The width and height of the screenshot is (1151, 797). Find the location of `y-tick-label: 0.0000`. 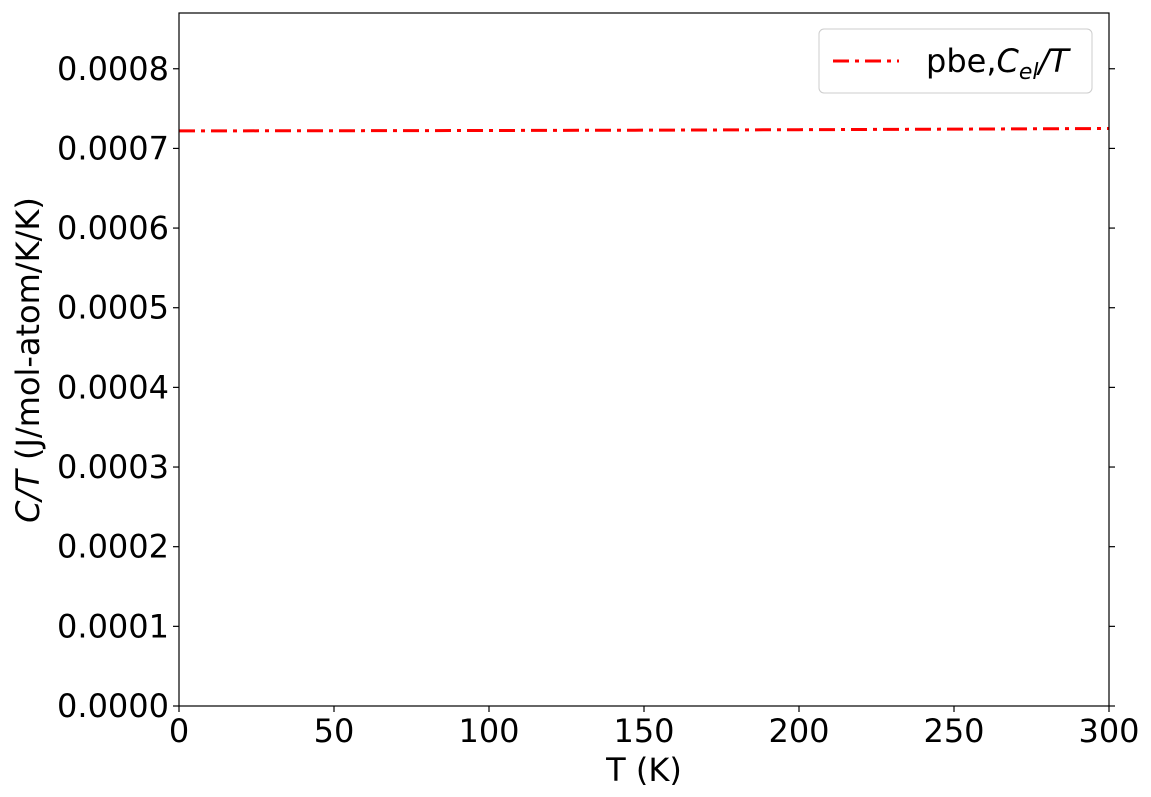

y-tick-label: 0.0000 is located at coordinates (113, 706).